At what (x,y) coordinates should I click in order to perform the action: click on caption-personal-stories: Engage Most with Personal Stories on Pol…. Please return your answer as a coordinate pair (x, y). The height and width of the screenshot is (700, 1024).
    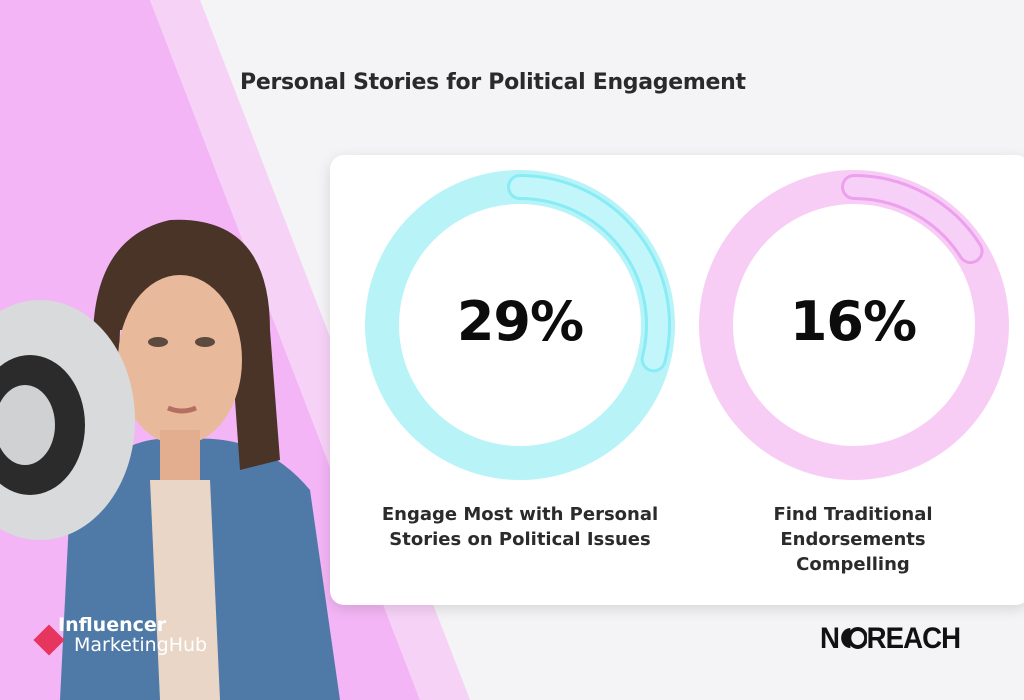
    Looking at the image, I should click on (520, 527).